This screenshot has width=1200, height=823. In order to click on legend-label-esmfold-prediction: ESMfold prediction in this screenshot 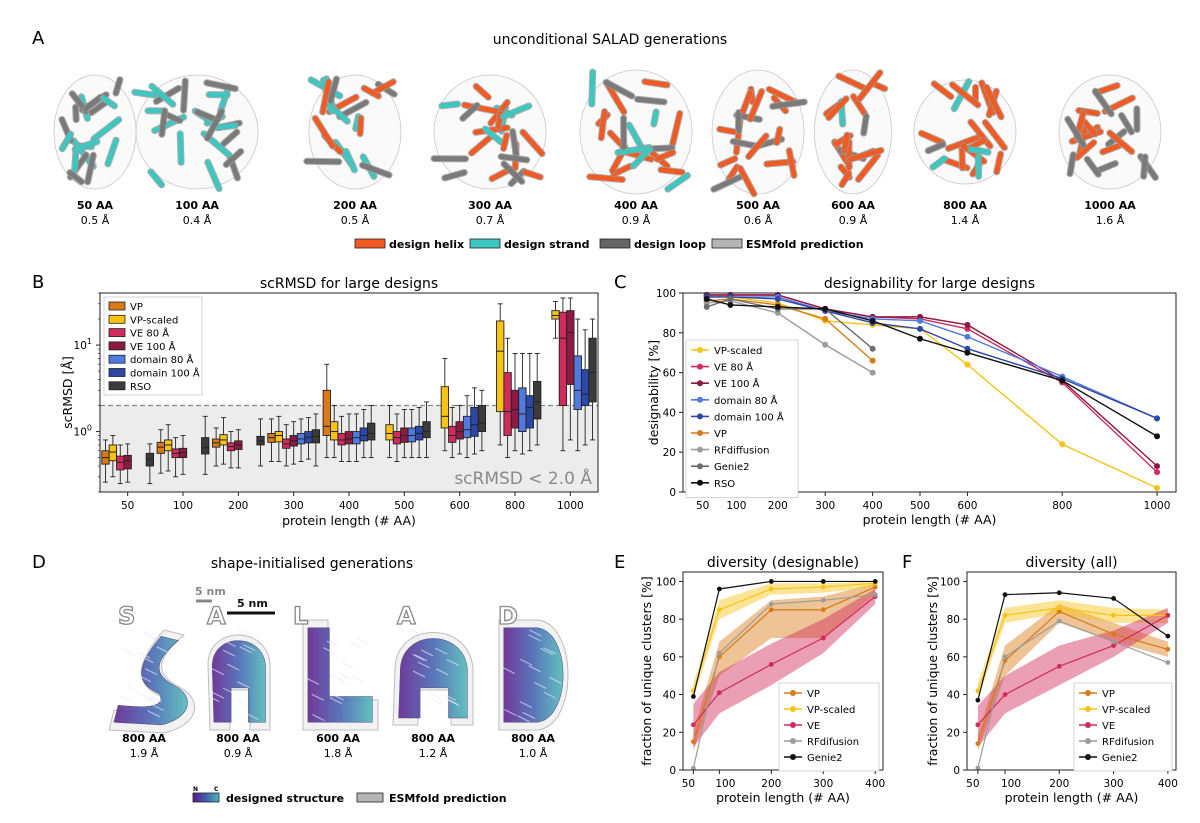, I will do `click(805, 244)`.